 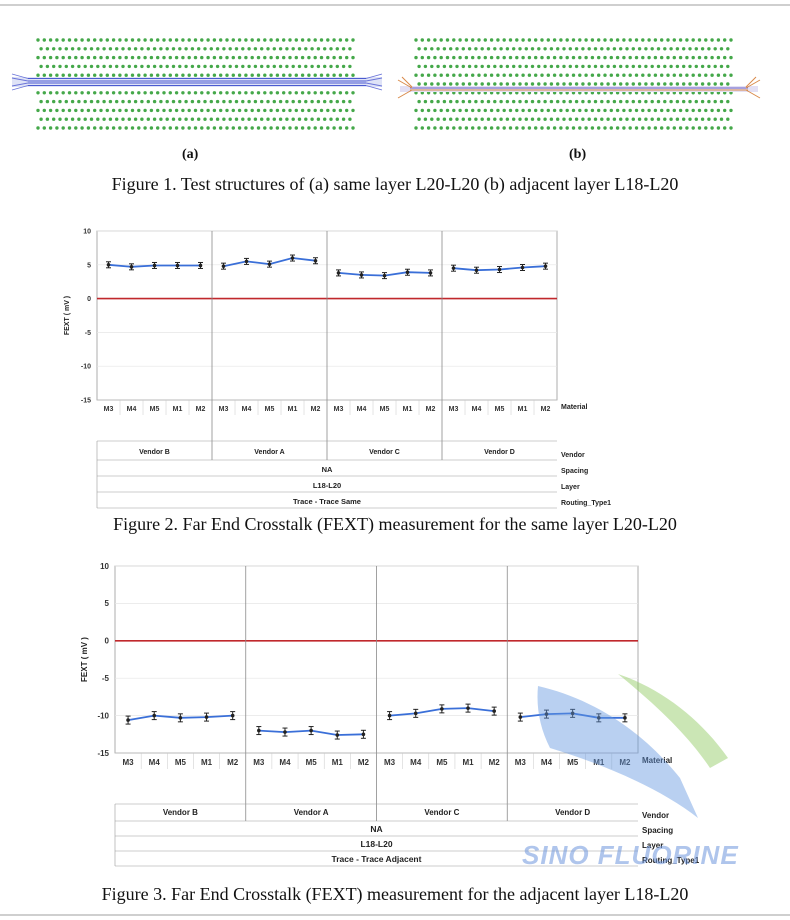 I want to click on material-label: M5, so click(x=573, y=762).